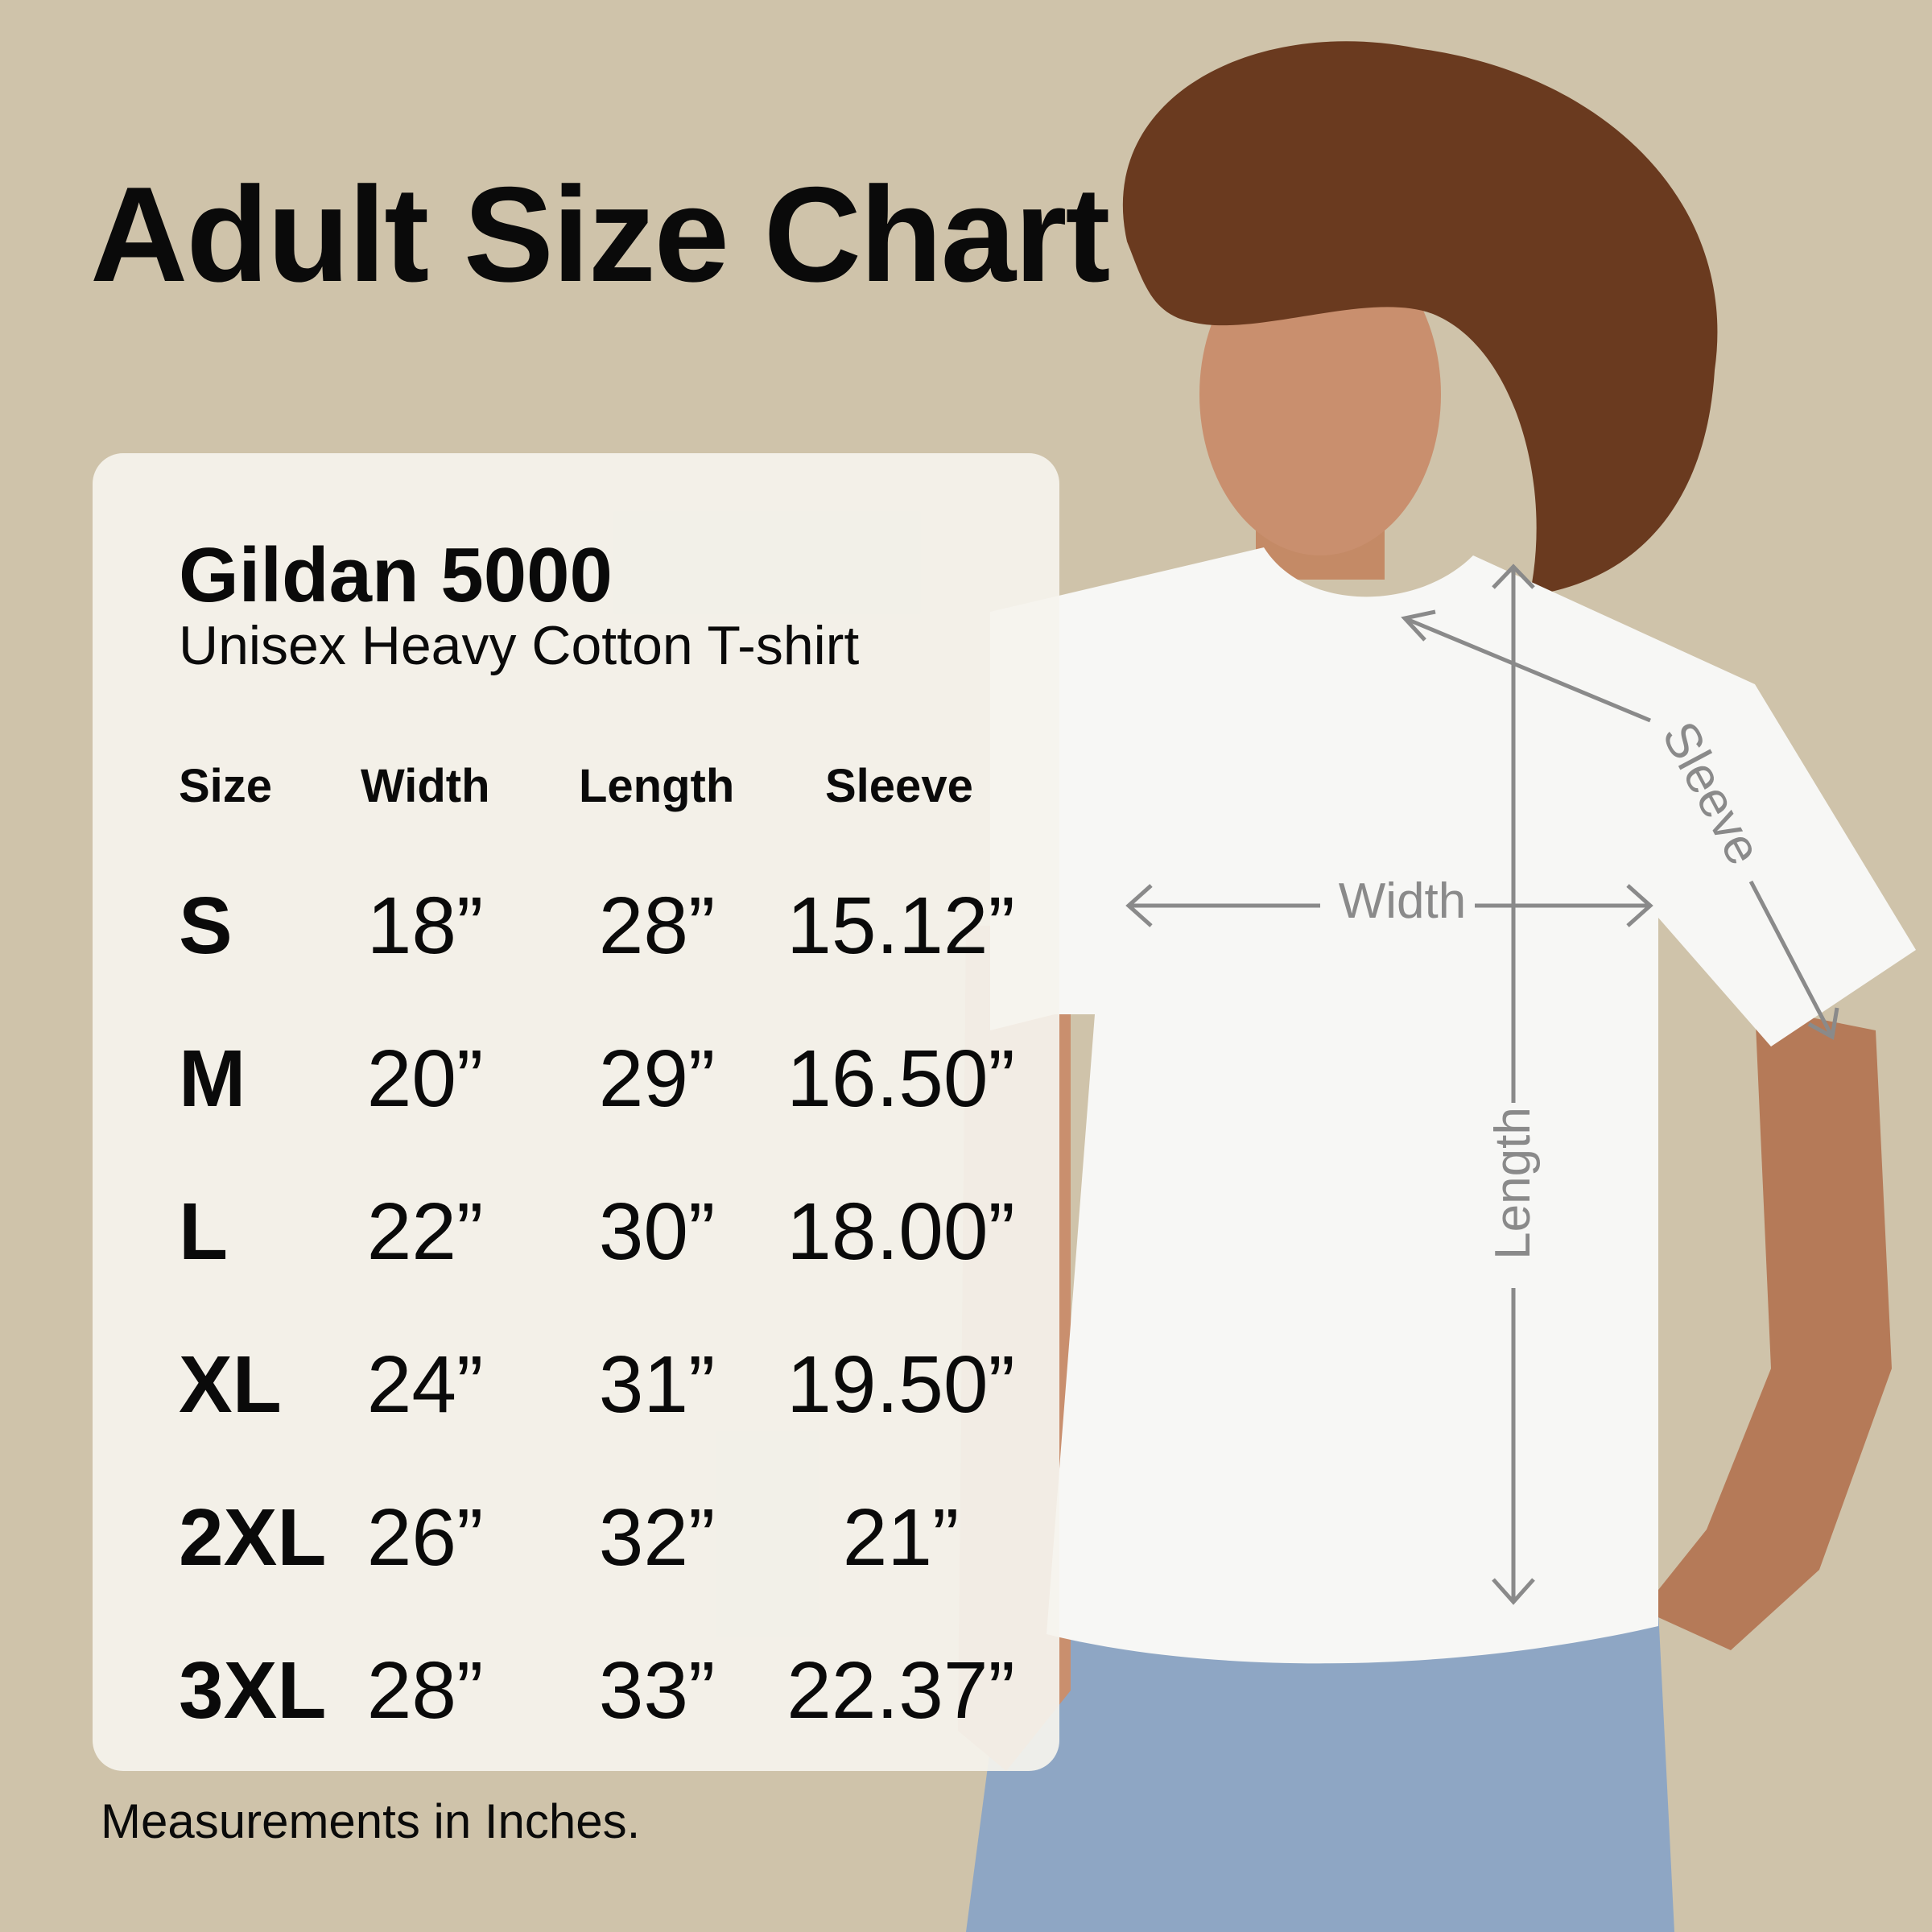 The image size is (1932, 1932). Describe the element at coordinates (657, 786) in the screenshot. I see `header-length: Length` at that location.